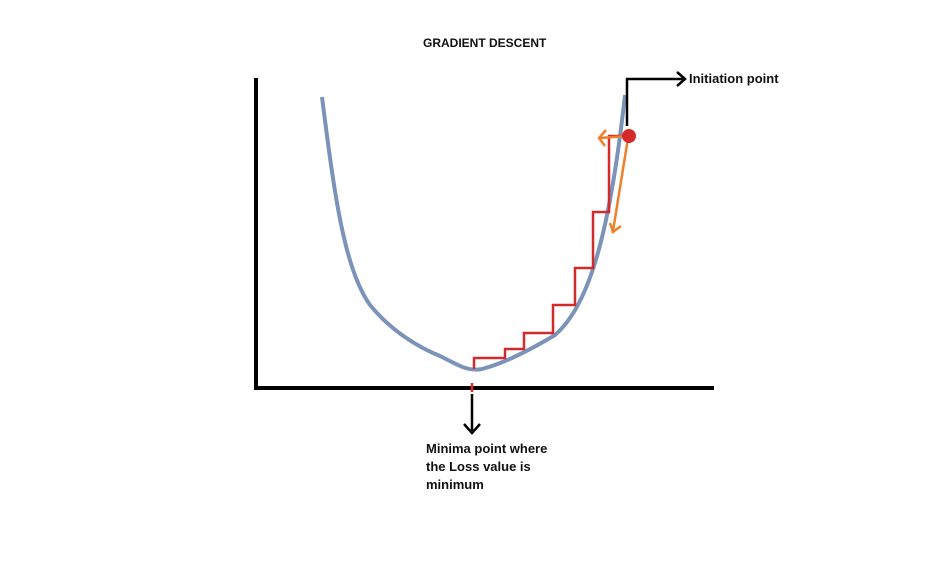  I want to click on diagram-title: GRADIENT DESCENT, so click(485, 43).